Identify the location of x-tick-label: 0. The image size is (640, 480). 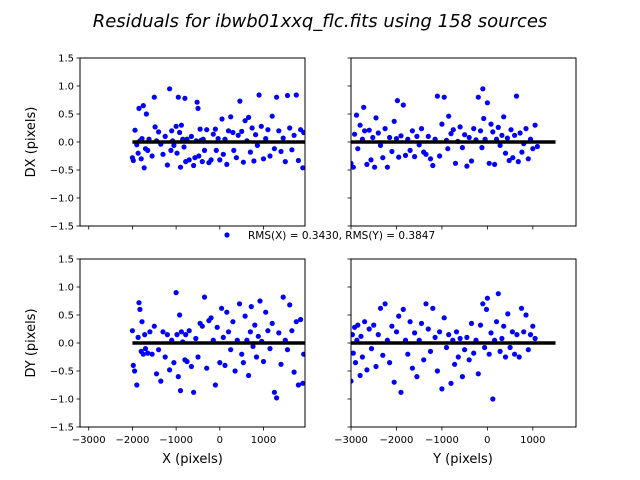
(220, 440).